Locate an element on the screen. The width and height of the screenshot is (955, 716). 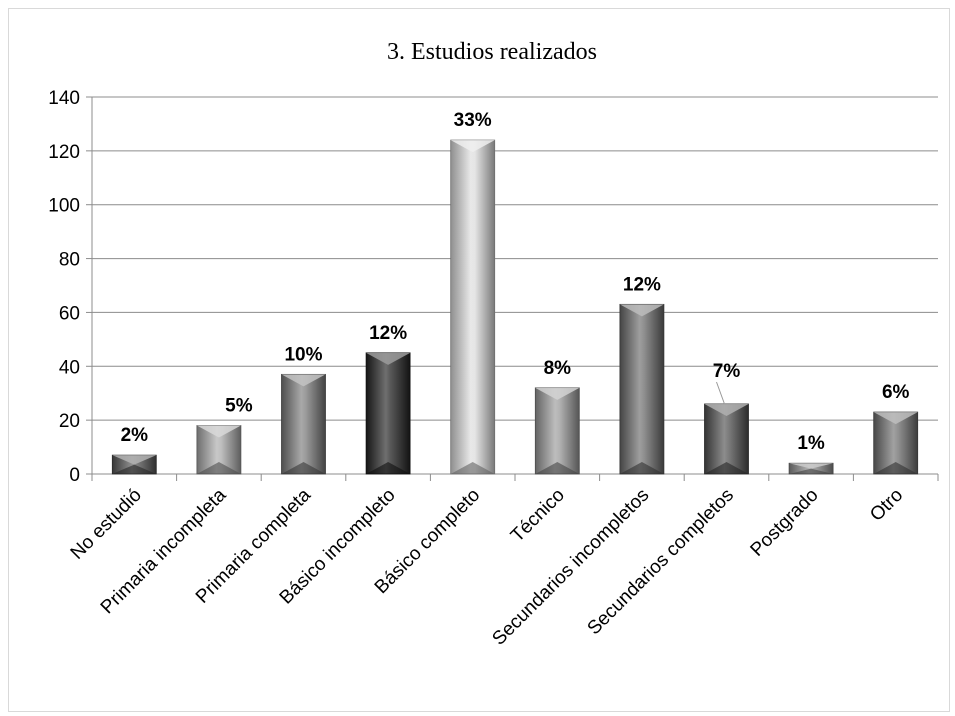
data-label: 2% is located at coordinates (135, 435).